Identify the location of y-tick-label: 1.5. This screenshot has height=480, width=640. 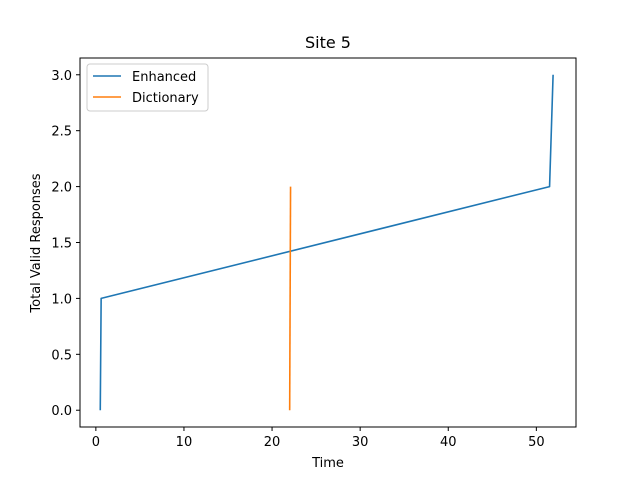
(61, 244).